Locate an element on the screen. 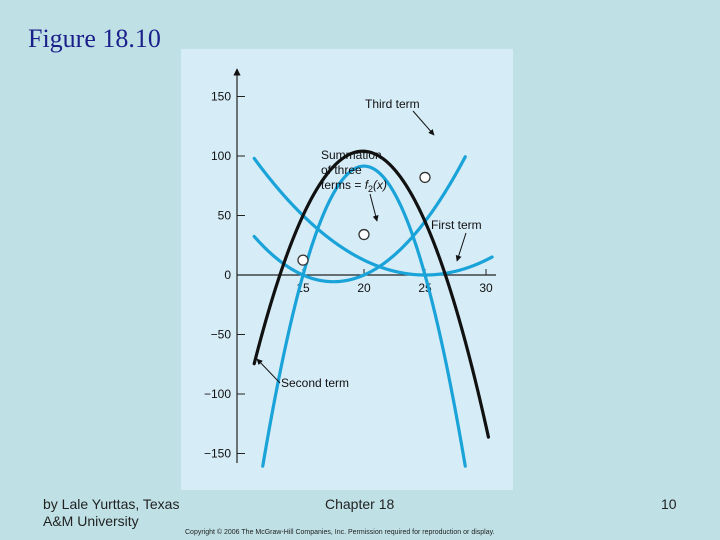 The width and height of the screenshot is (720, 540). y-tick-label: 0 is located at coordinates (227, 275).